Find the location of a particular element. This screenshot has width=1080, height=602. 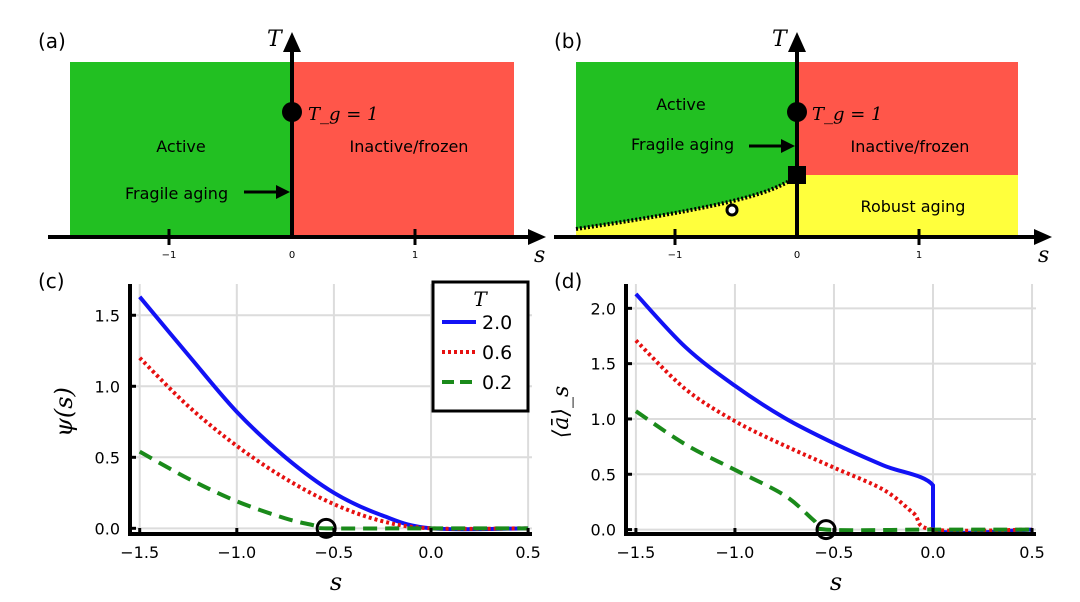

open-circle-marker is located at coordinates (732, 210).